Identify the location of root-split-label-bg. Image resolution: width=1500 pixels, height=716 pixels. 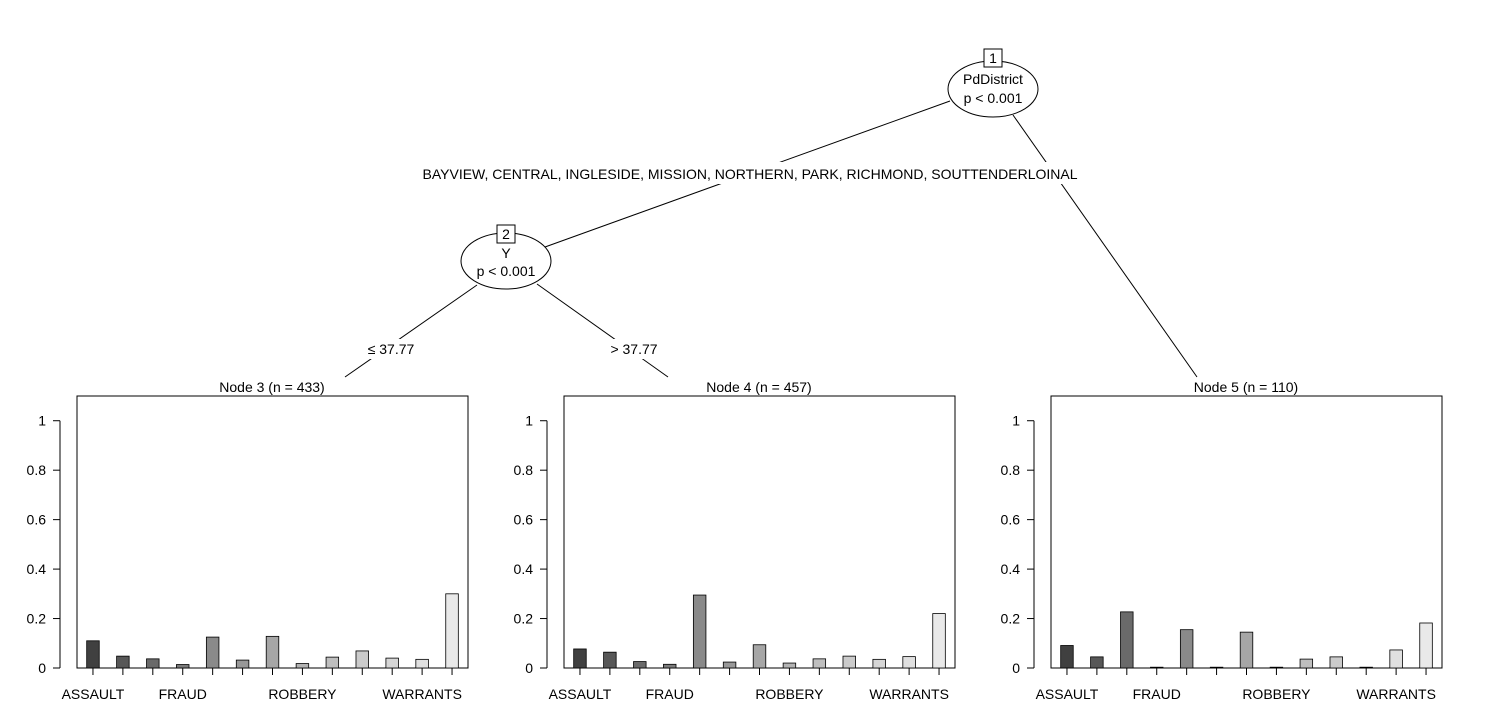
(750, 173).